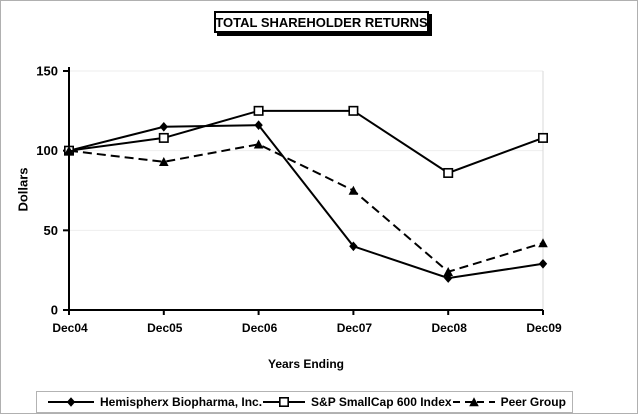 This screenshot has height=414, width=638. I want to click on legend-item-peer-group: Peer Group, so click(509, 402).